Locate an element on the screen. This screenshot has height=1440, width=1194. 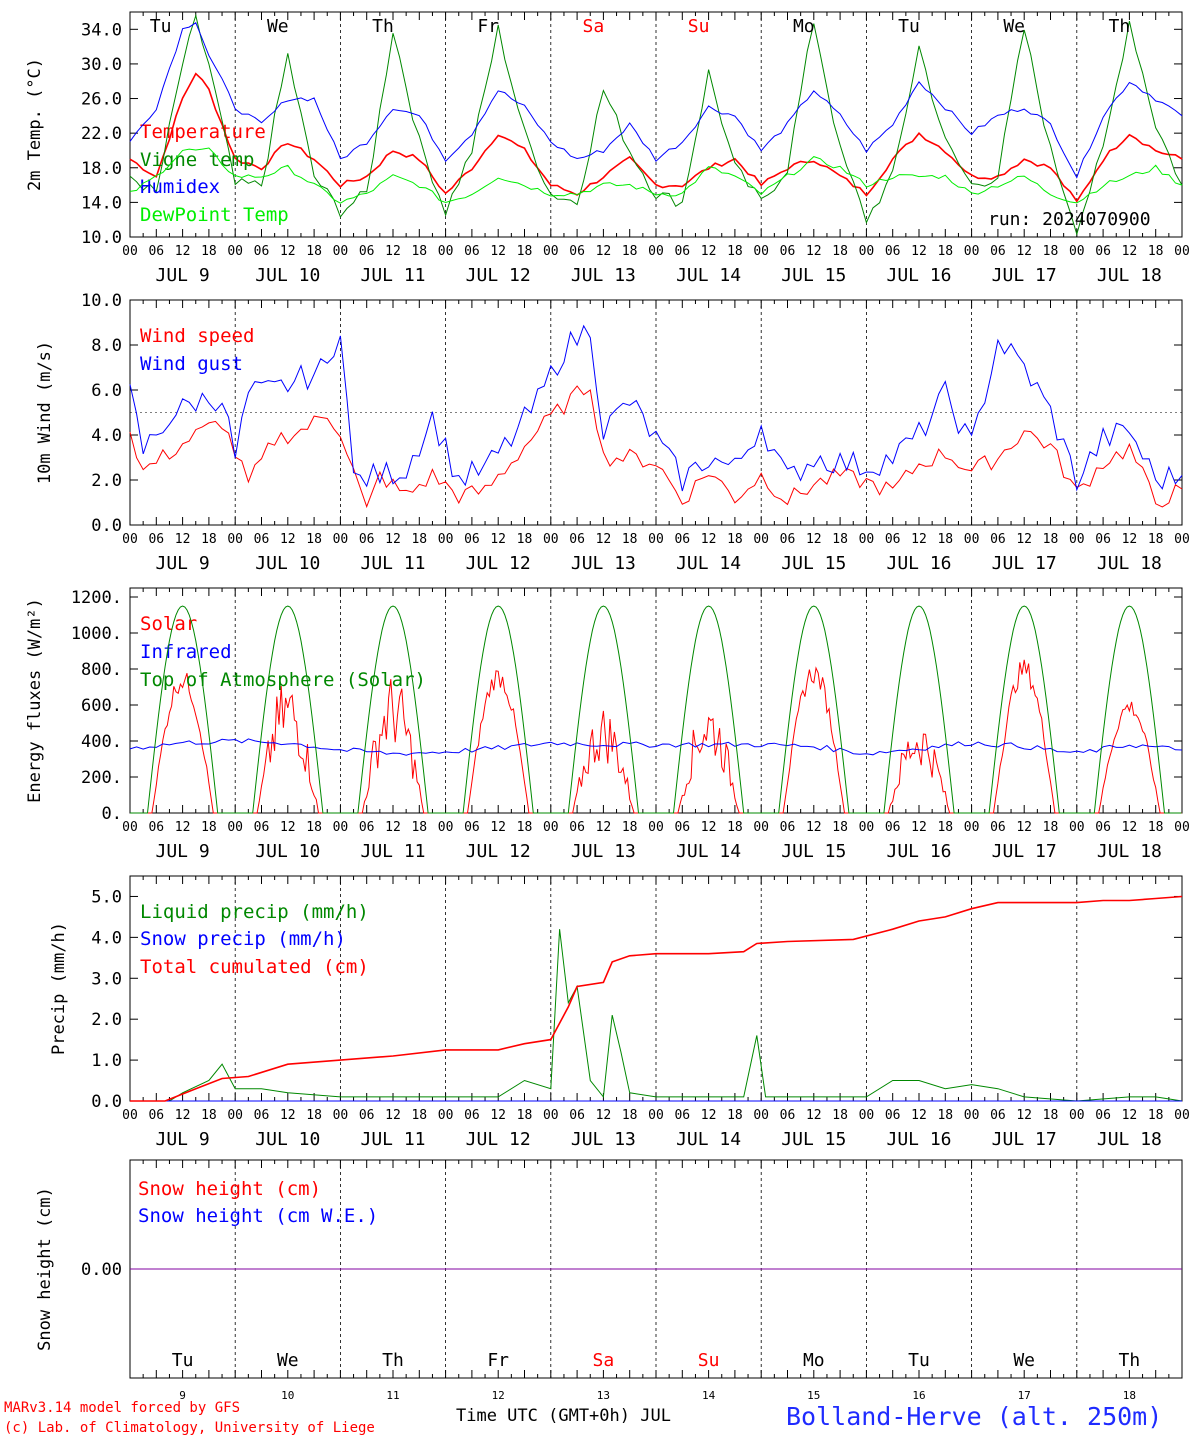
run-label: run: 2024070900 is located at coordinates (1069, 219).